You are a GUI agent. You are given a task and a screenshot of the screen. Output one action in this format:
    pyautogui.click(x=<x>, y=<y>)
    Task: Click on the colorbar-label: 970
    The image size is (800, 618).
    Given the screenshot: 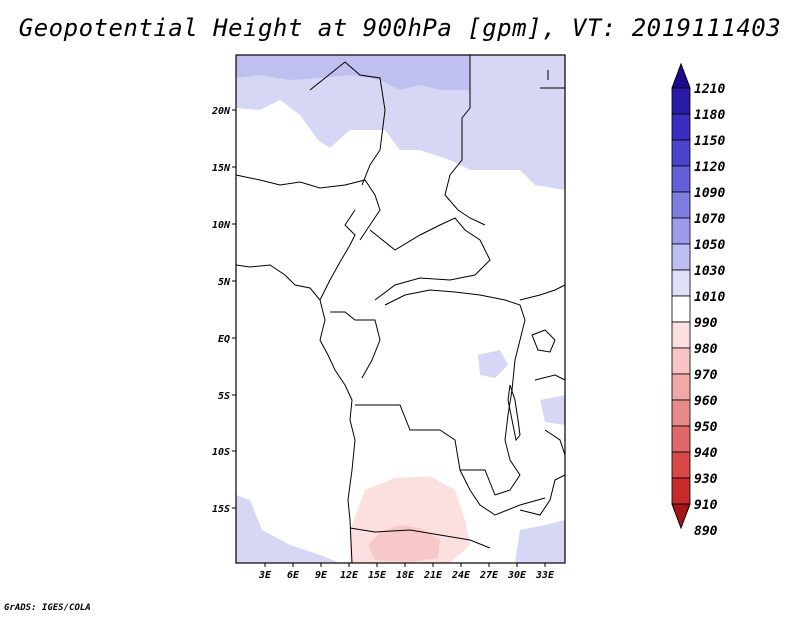 What is the action you would take?
    pyautogui.click(x=706, y=375)
    